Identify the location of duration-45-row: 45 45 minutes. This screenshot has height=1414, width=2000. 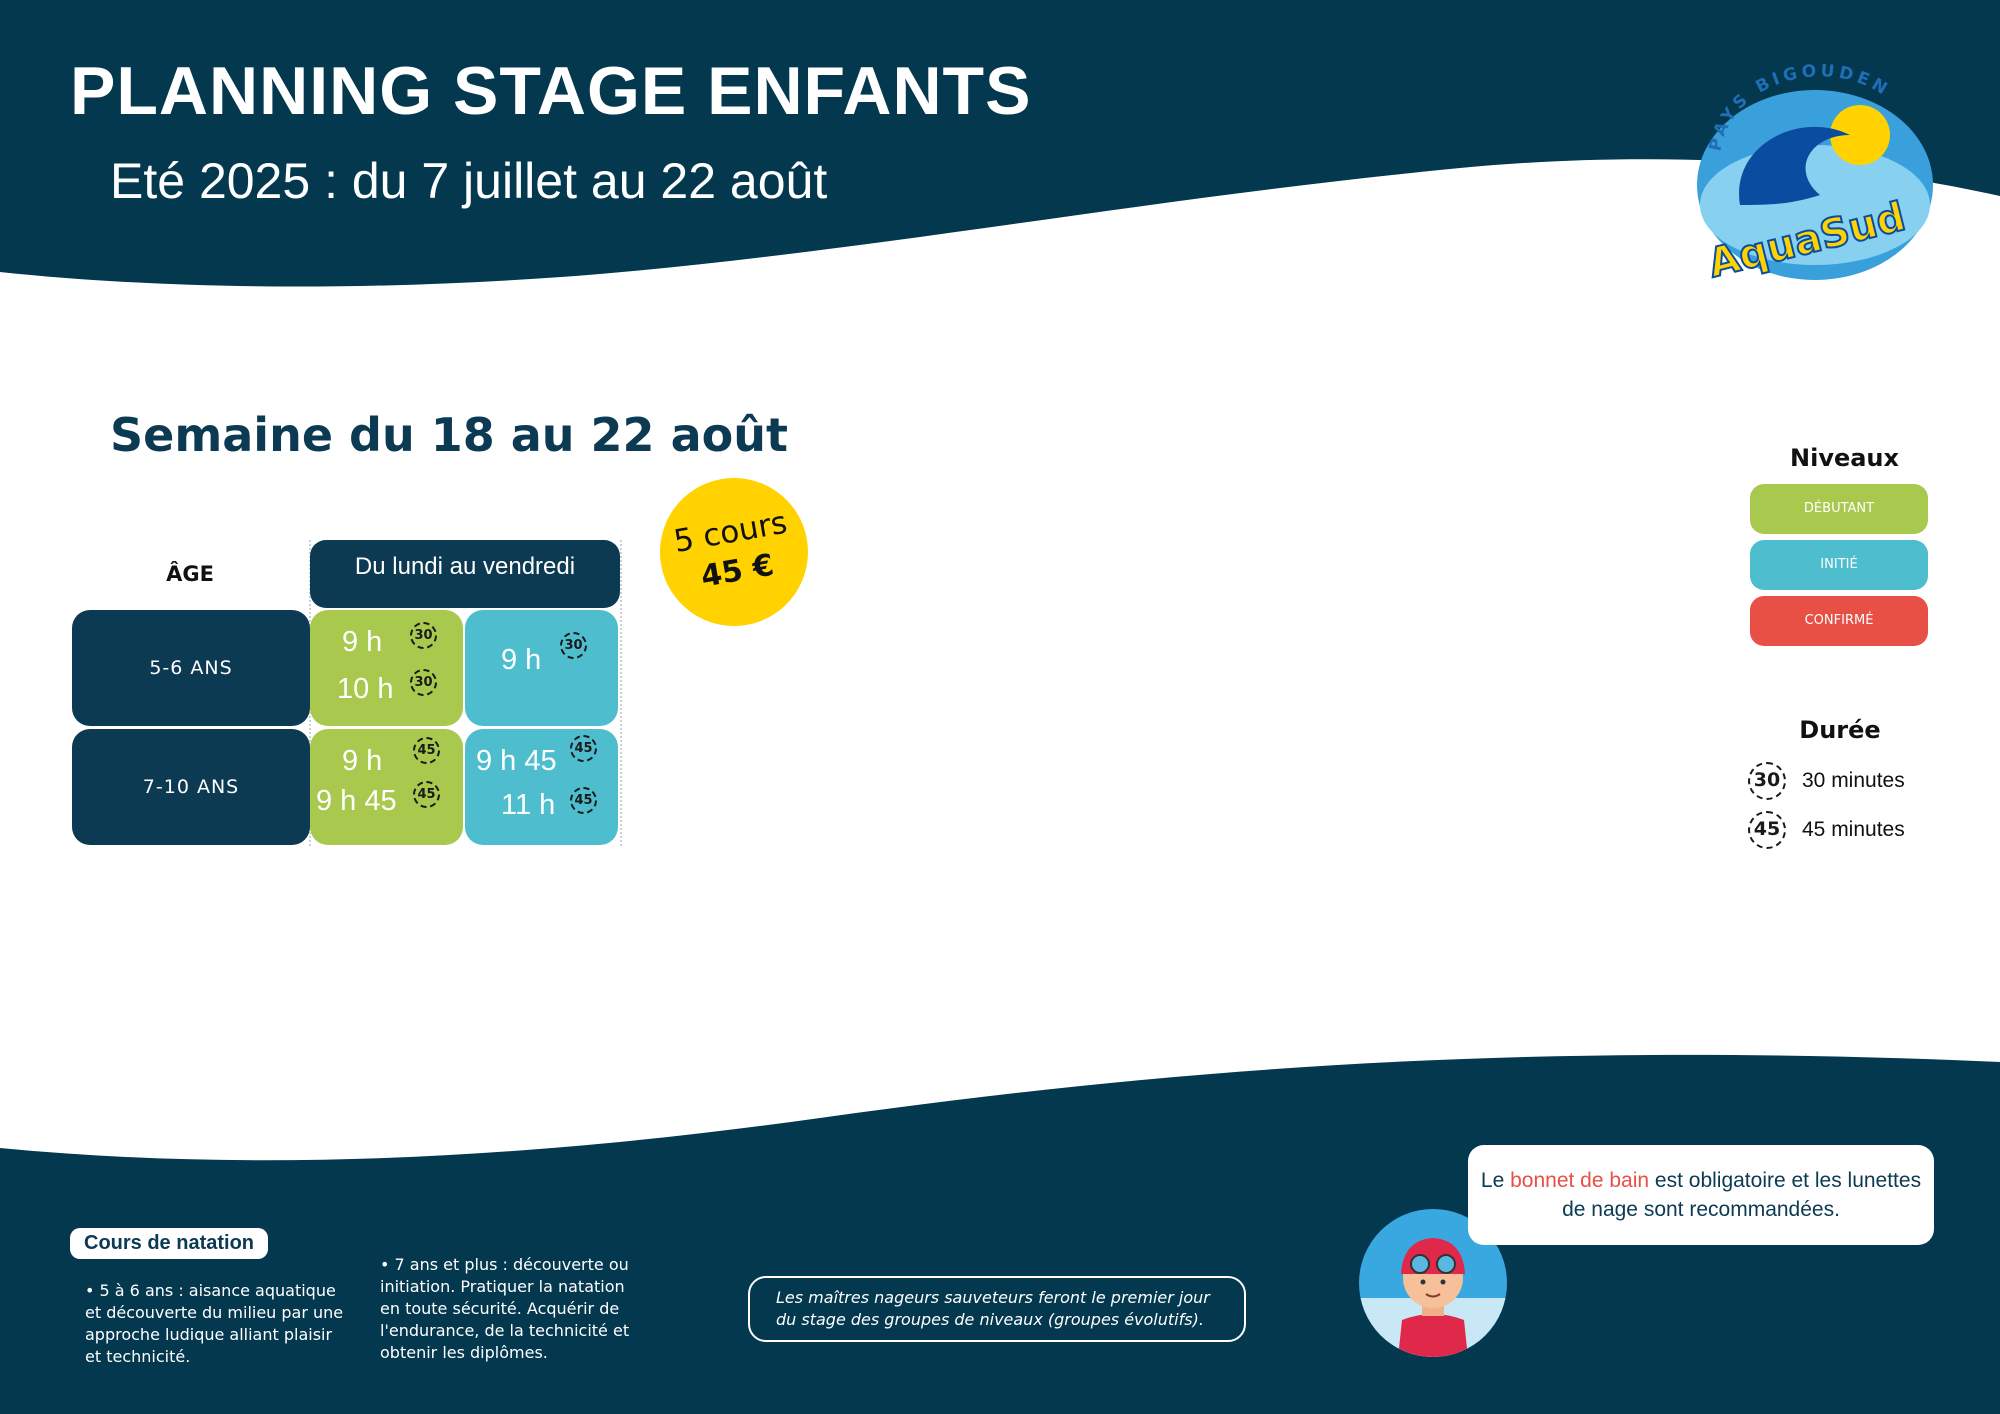
(1826, 830).